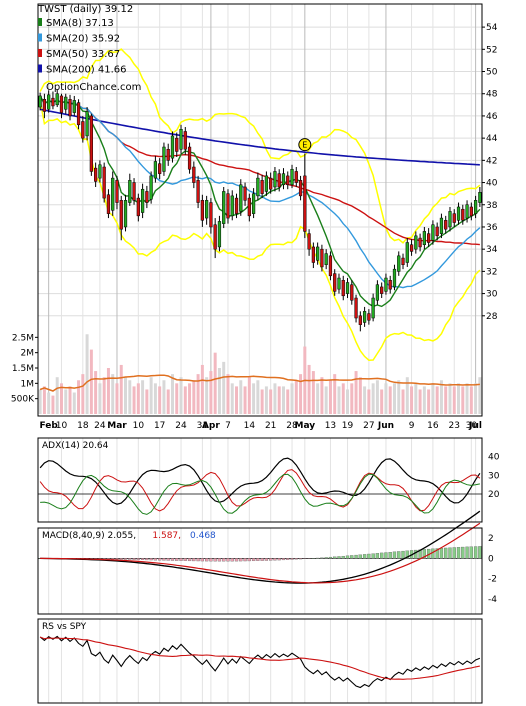 The image size is (526, 706). Describe the element at coordinates (492, 295) in the screenshot. I see `price-tick-label: 30` at that location.